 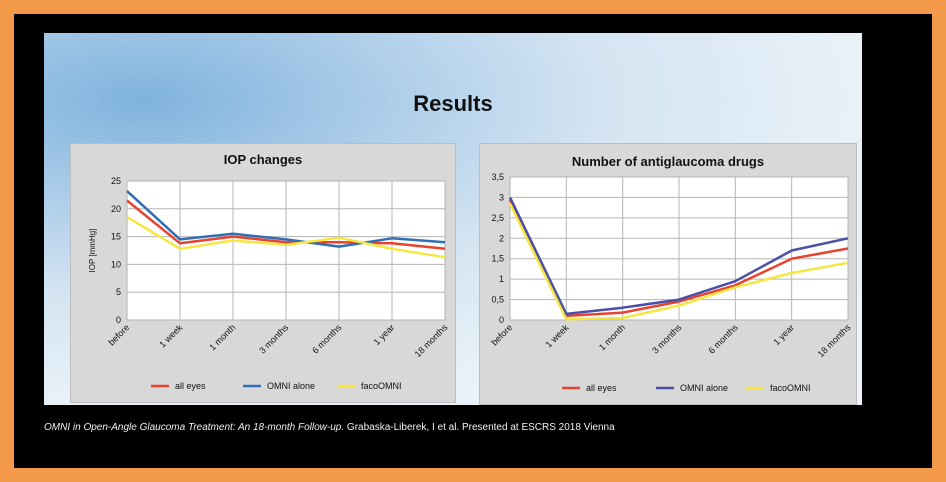 I want to click on y-tick-label: 1, so click(x=501, y=279).